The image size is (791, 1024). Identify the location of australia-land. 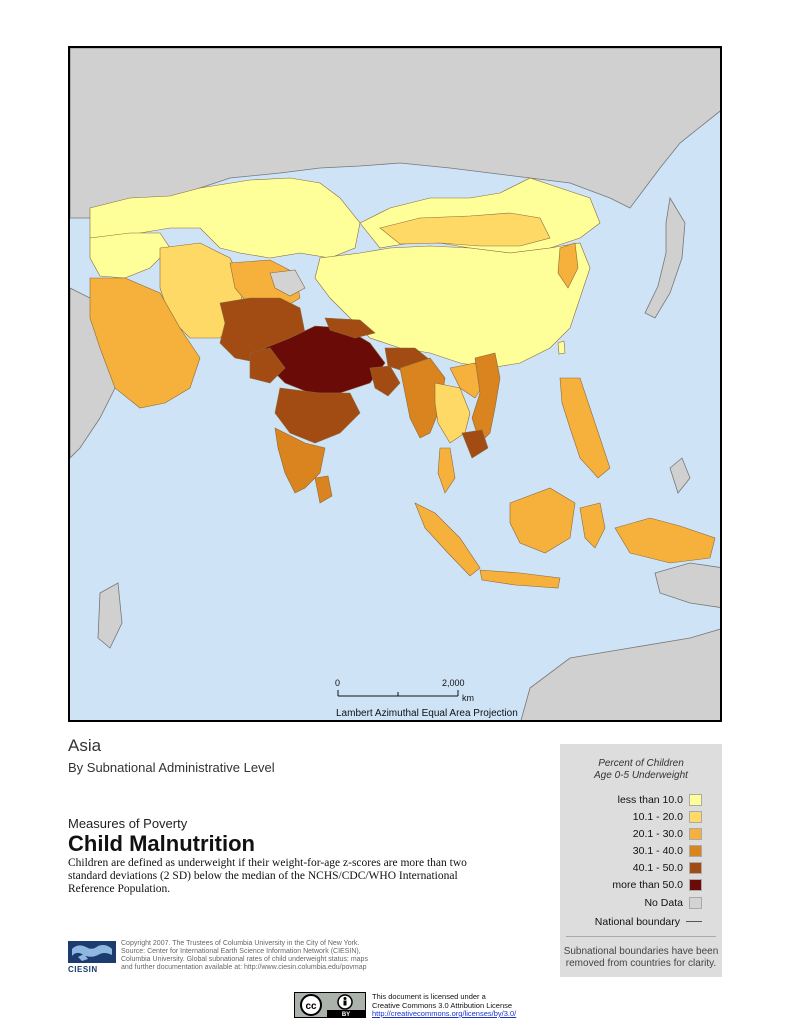
(620, 674).